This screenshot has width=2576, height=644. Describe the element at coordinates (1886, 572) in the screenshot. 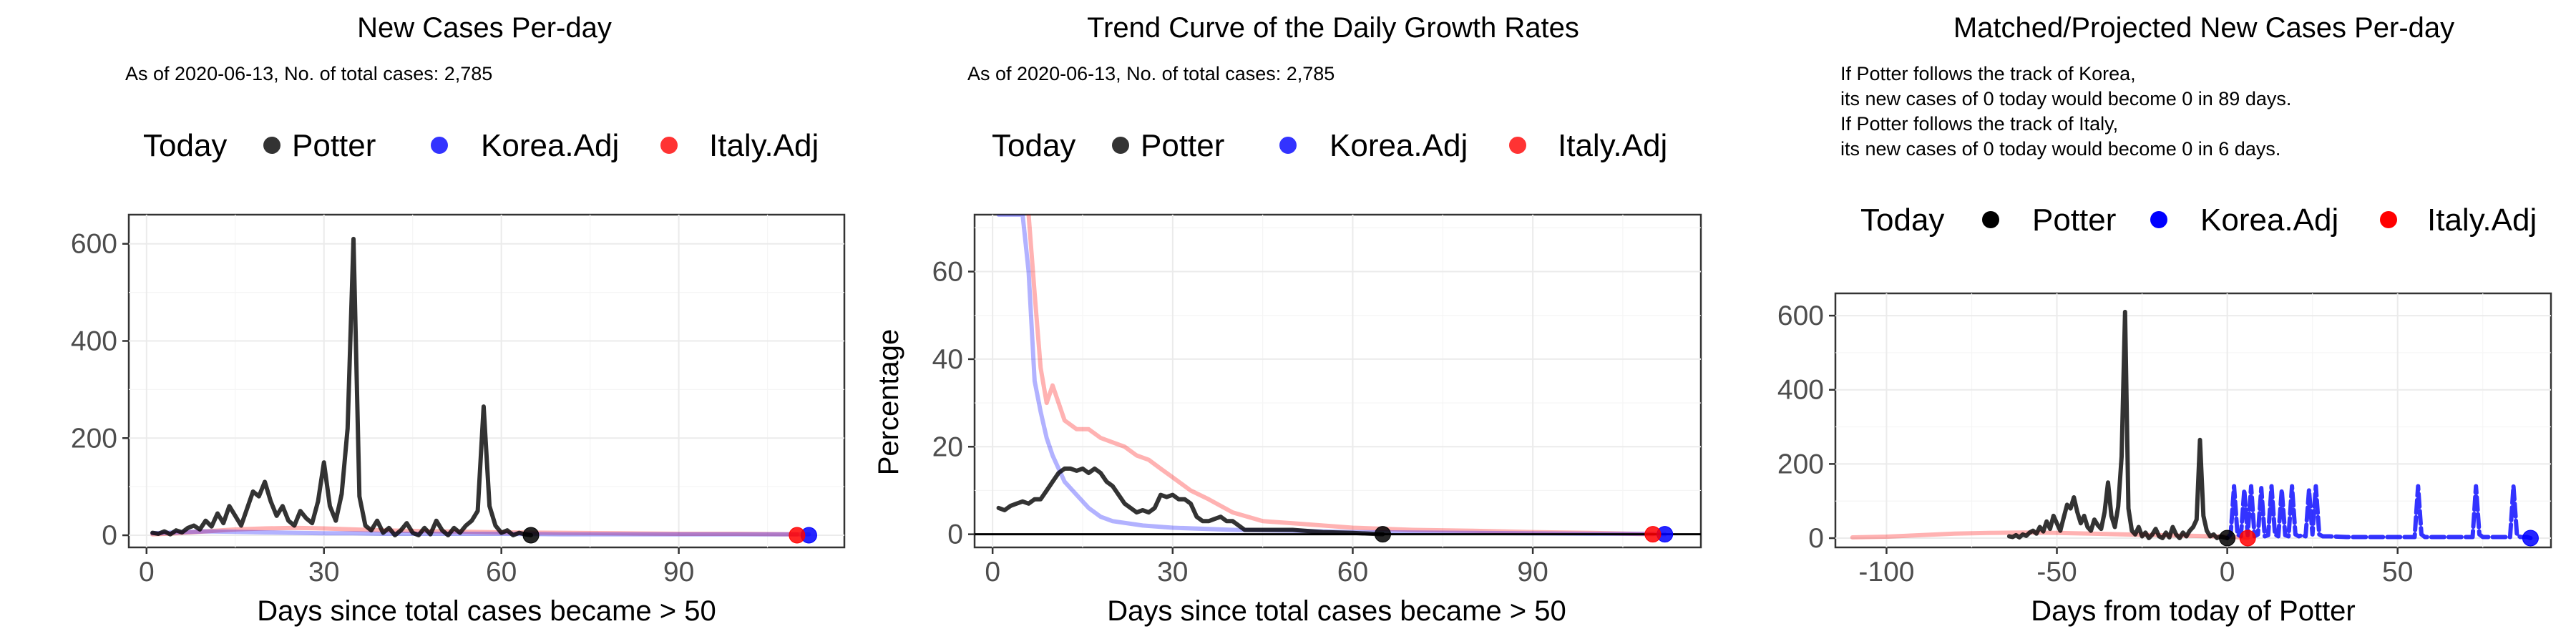

I see `x-tick-label: -100` at that location.